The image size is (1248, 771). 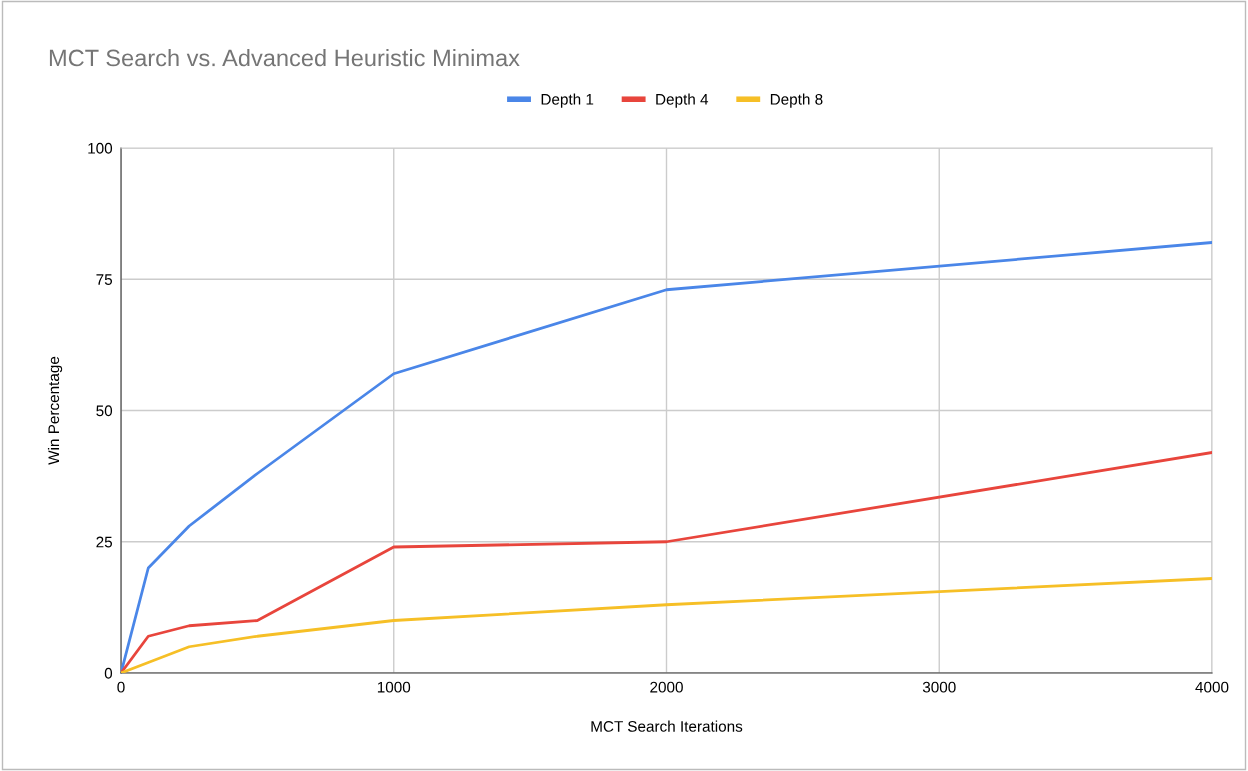 What do you see at coordinates (394, 687) in the screenshot?
I see `x-tick-label: 1000` at bounding box center [394, 687].